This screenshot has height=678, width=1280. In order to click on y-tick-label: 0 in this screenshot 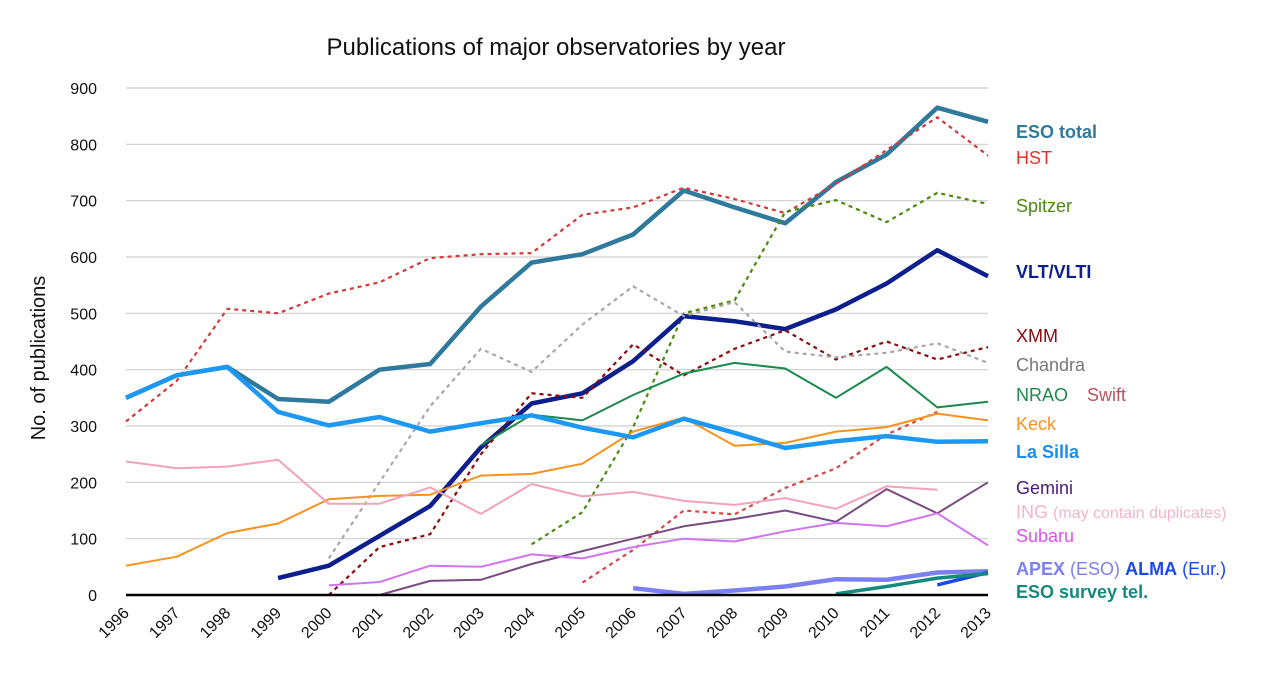, I will do `click(92, 596)`.